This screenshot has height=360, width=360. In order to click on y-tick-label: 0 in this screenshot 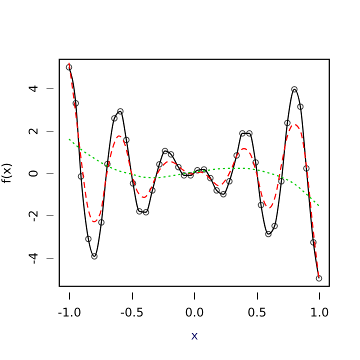, I will do `click(33, 174)`.